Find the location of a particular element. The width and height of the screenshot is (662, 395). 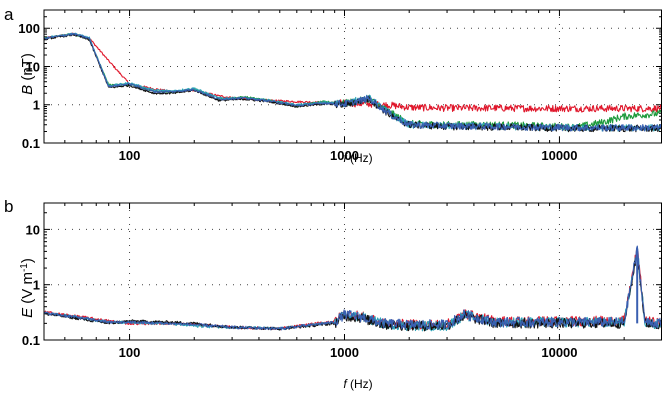

x-tick-label-b-2: 10000 is located at coordinates (559, 352).